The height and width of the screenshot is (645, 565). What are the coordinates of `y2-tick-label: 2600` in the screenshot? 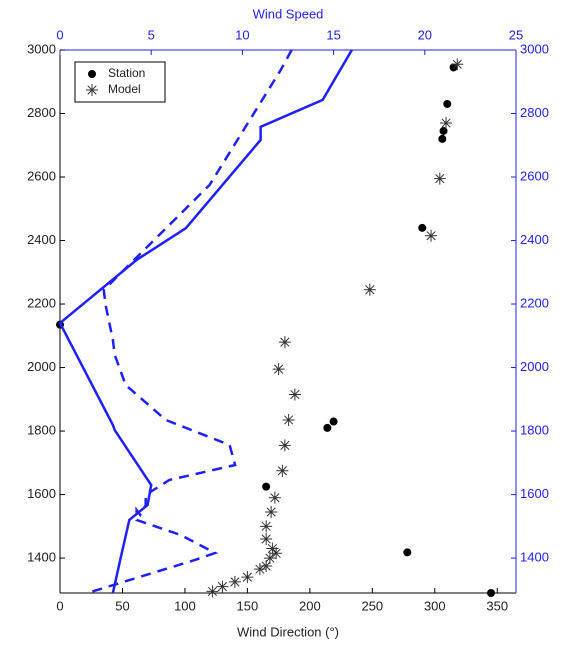 It's located at (534, 175).